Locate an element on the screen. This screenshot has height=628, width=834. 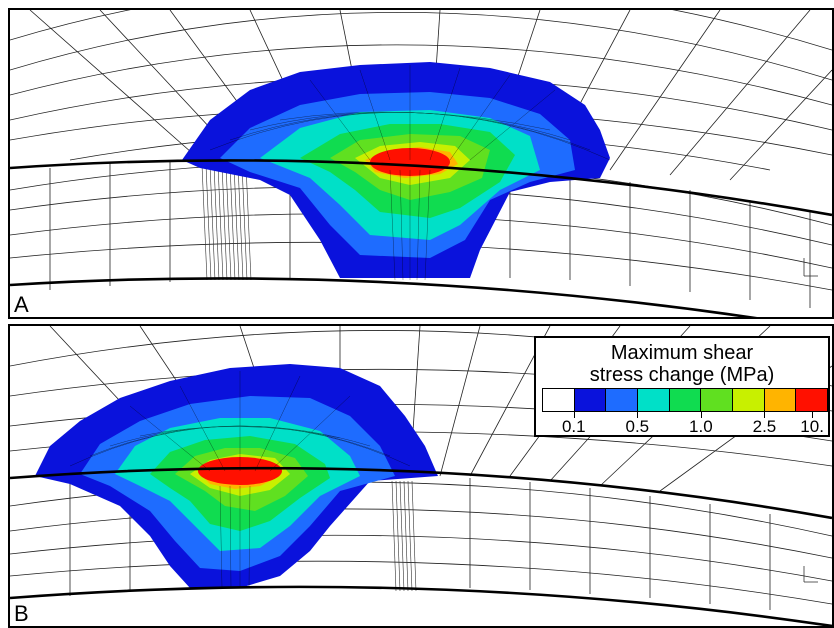
legend-color-bar is located at coordinates (685, 400).